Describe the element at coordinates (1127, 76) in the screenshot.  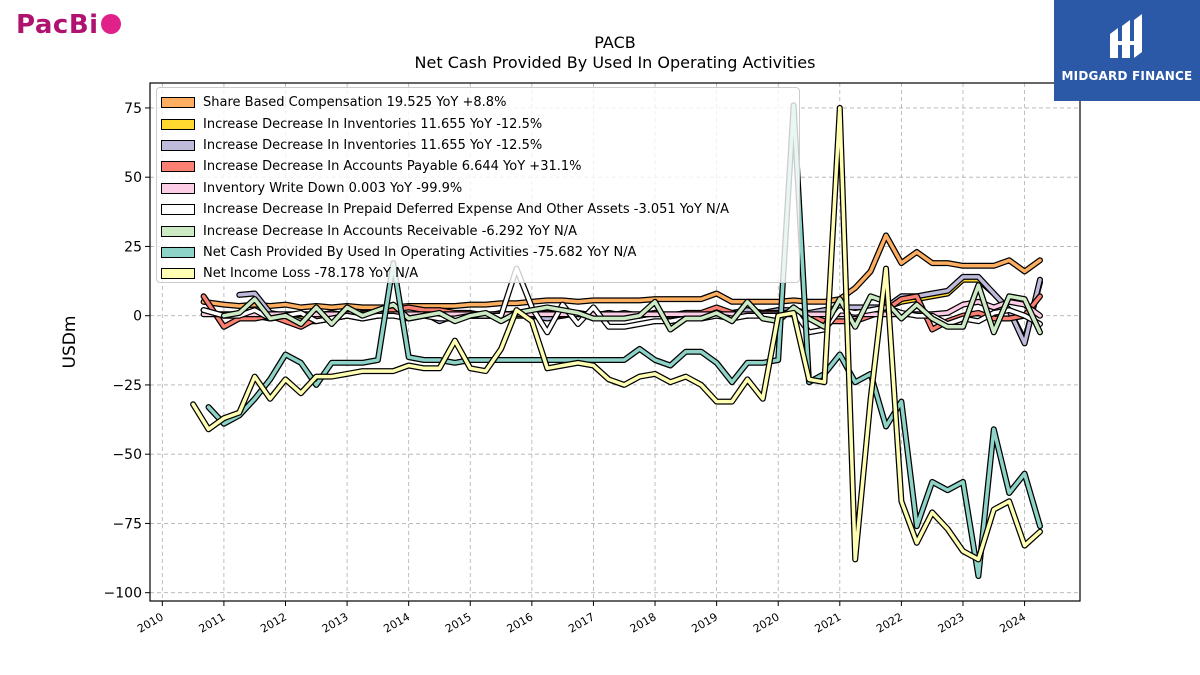
I see `midgard-finance-name: MIDGARD FINANCE` at that location.